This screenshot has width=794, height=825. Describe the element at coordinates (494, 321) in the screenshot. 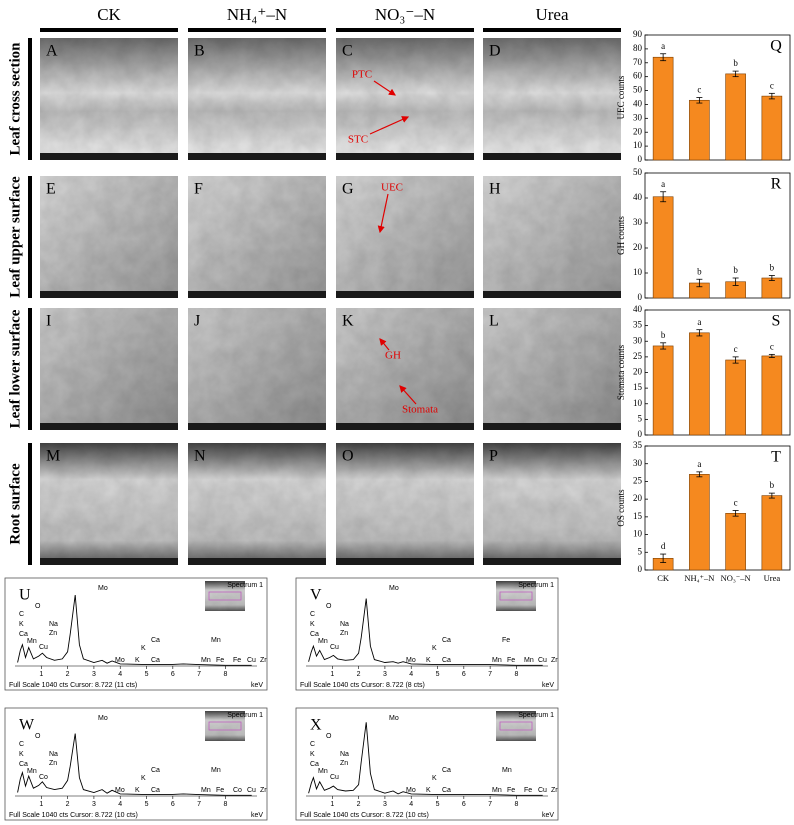

I see `panel-letter: L` at that location.